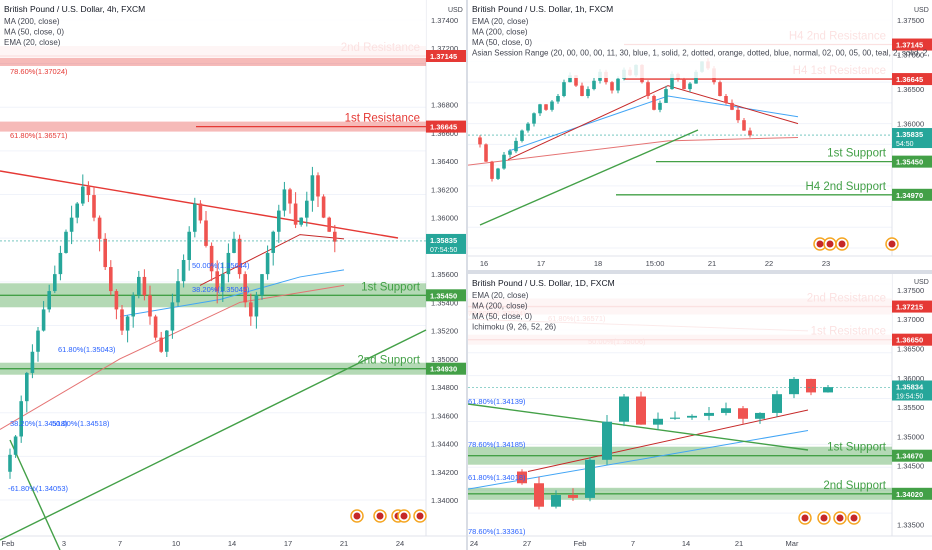 The image size is (932, 550). I want to click on support-label: H4 2nd Support, so click(845, 187).